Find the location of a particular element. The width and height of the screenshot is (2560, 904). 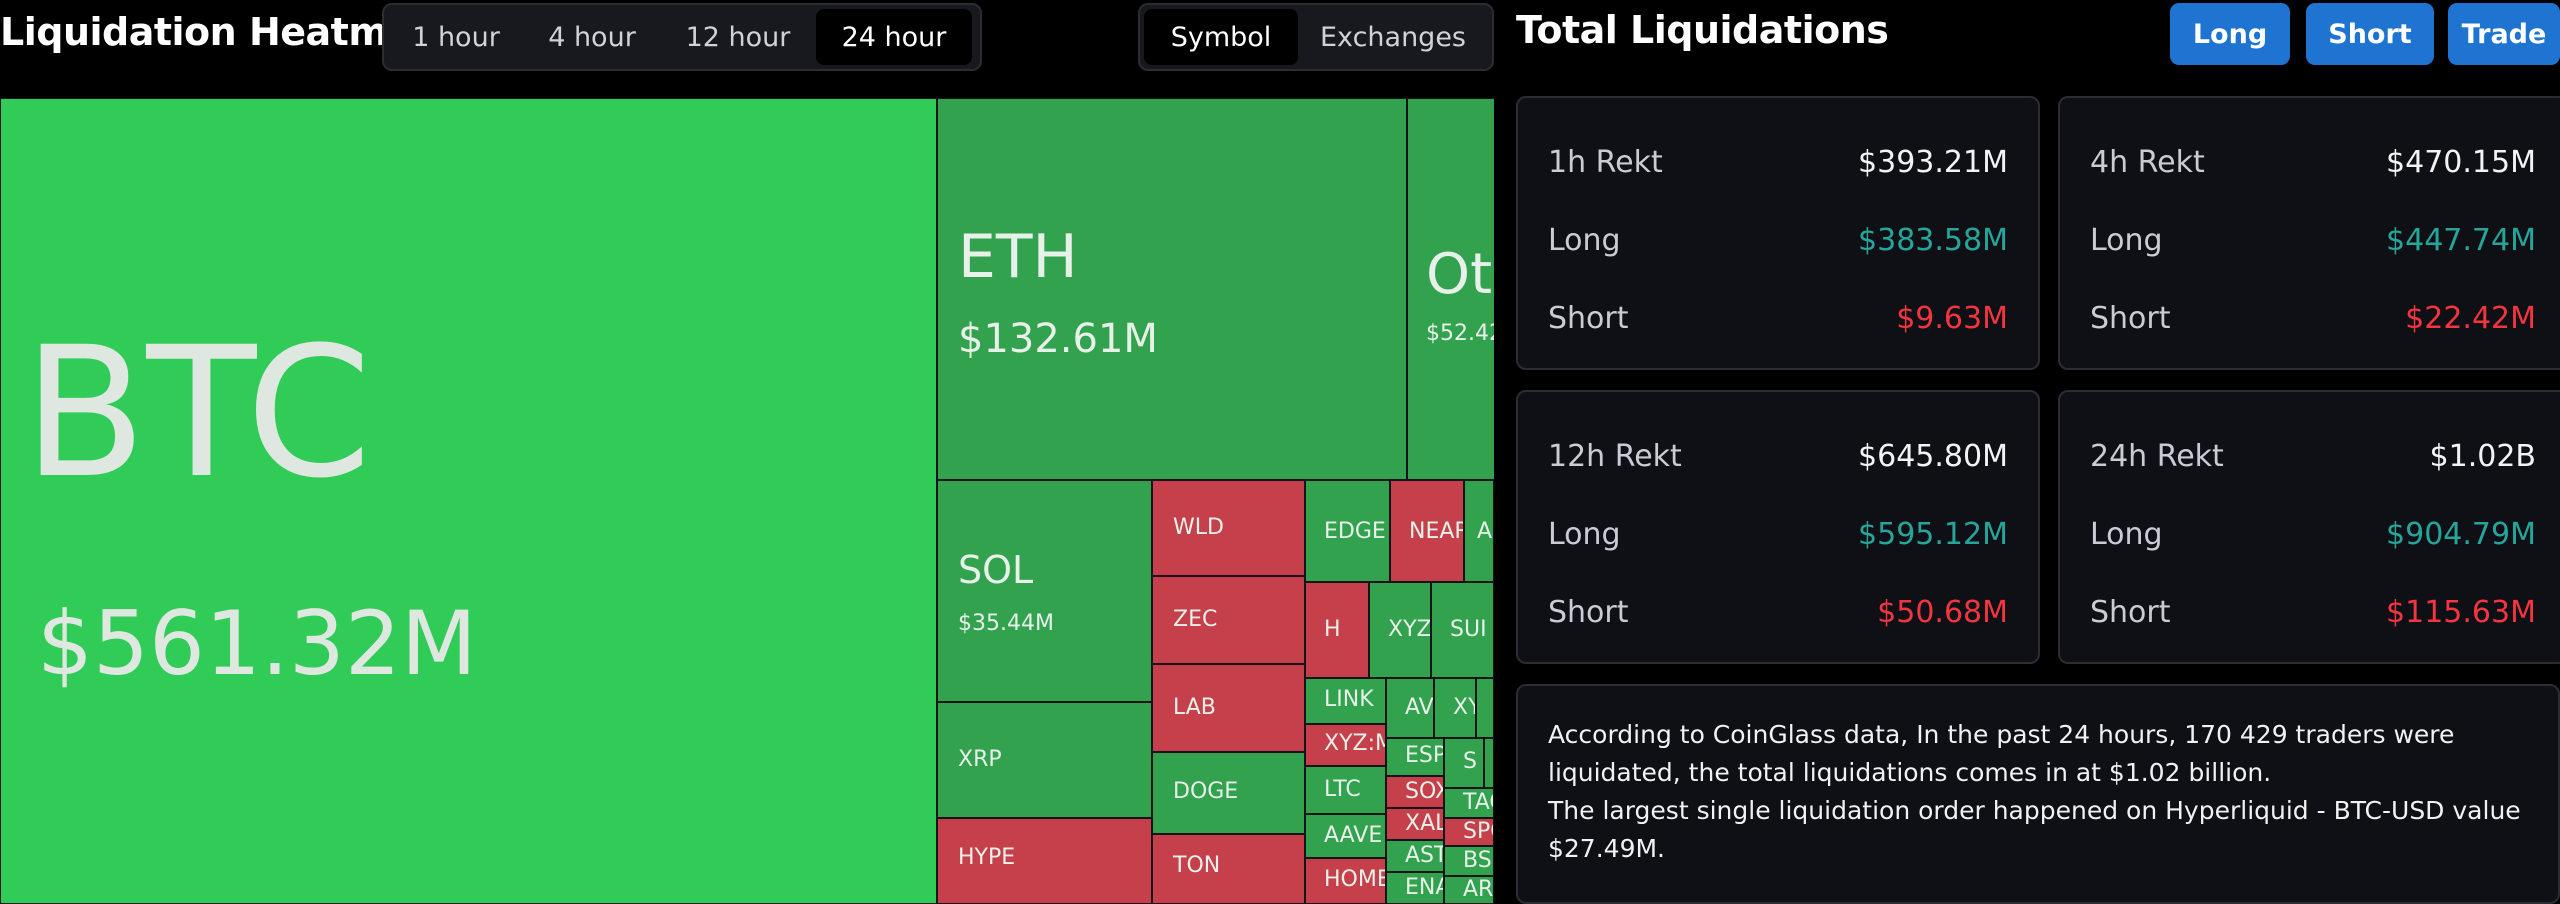

card-4h-total-row: 4h Rekt $470.15M is located at coordinates (2313, 162).